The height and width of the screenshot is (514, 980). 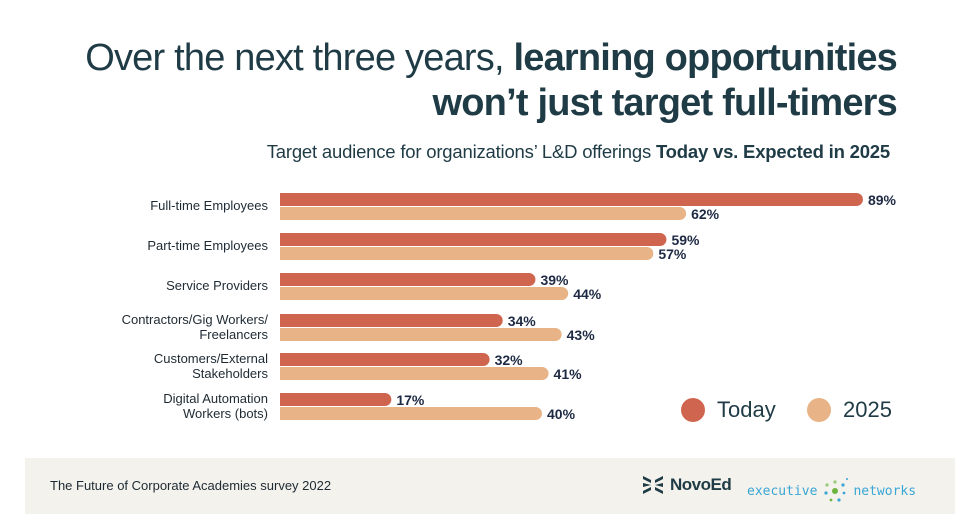 I want to click on value-label-2025: 40%, so click(x=561, y=414).